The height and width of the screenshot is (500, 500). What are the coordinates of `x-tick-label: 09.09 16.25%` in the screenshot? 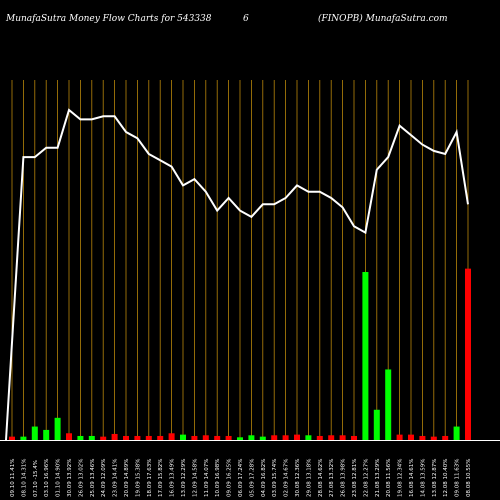 It's located at (230, 478).